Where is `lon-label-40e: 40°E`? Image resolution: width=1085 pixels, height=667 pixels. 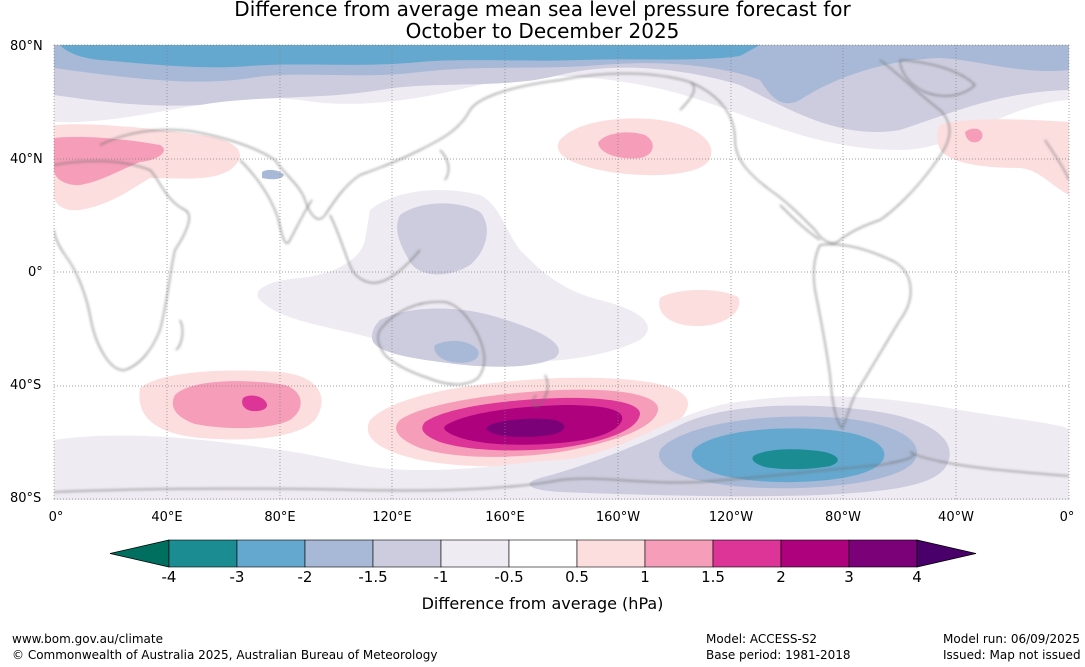
lon-label-40e: 40°E is located at coordinates (167, 517).